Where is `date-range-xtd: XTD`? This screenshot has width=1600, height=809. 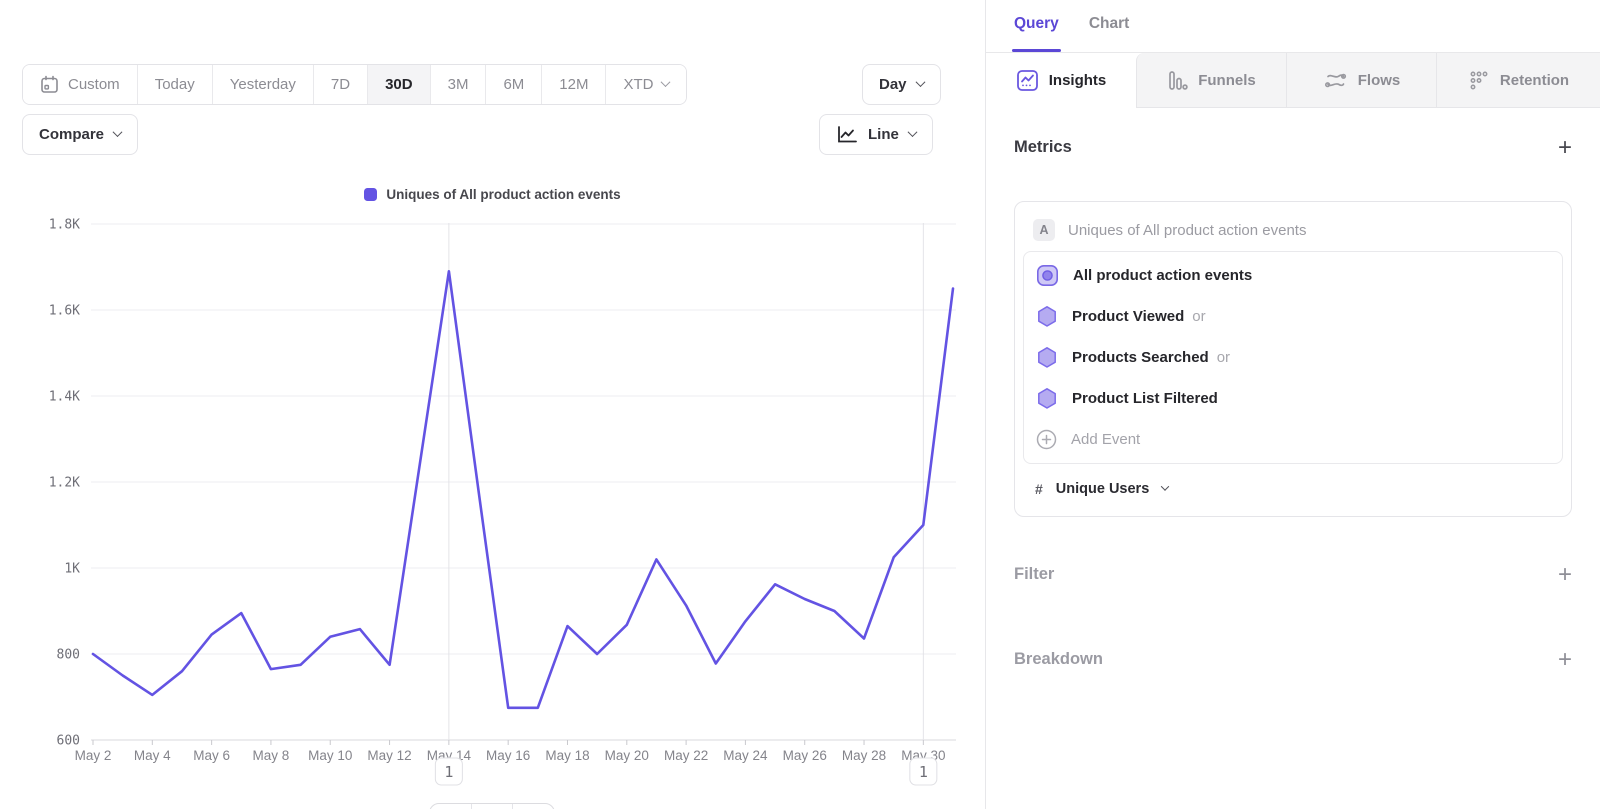
date-range-xtd: XTD is located at coordinates (646, 84).